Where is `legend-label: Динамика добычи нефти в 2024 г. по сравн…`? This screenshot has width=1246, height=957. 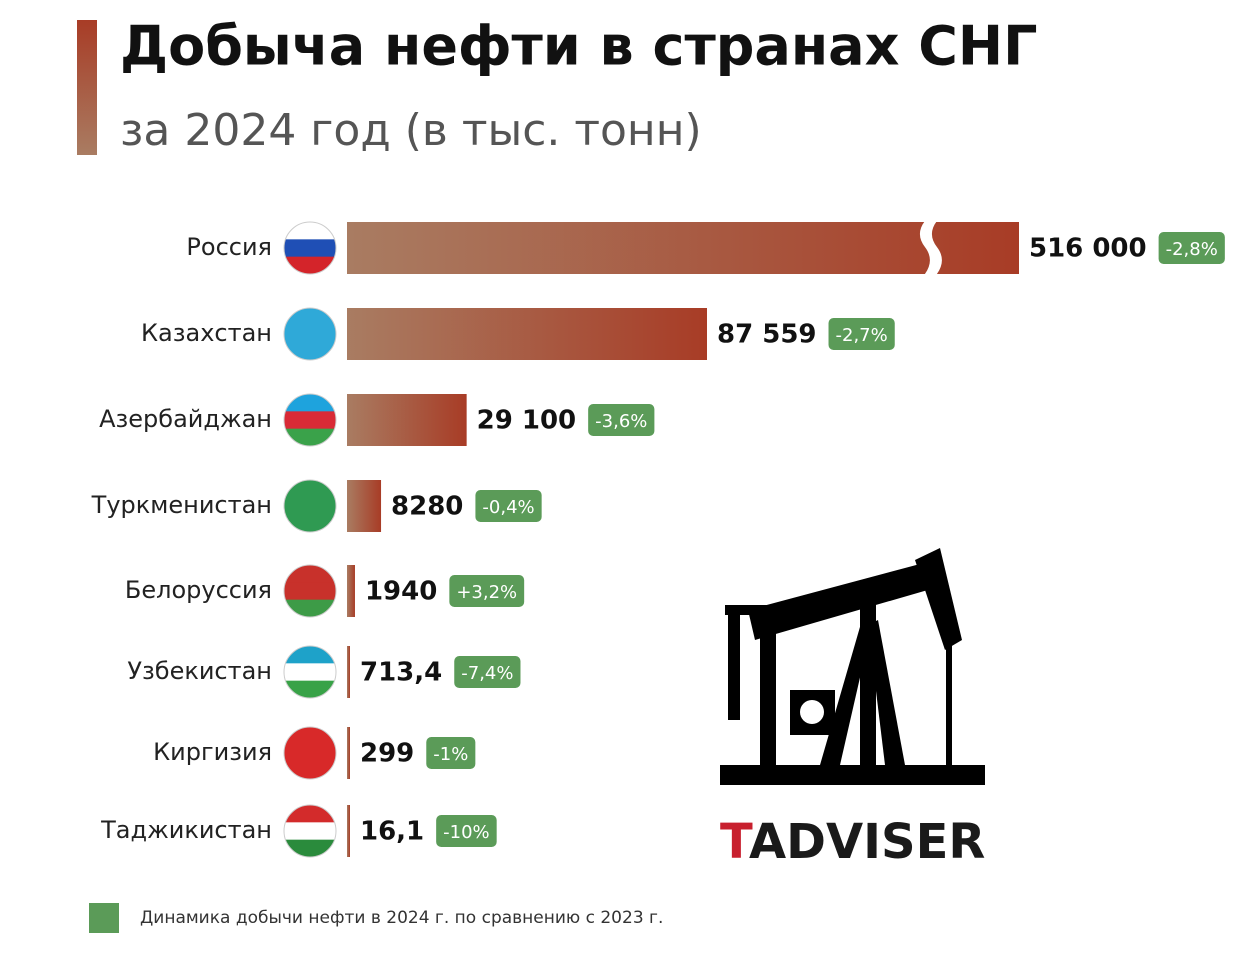
legend-label: Динамика добычи нефти в 2024 г. по сравн… is located at coordinates (401, 918).